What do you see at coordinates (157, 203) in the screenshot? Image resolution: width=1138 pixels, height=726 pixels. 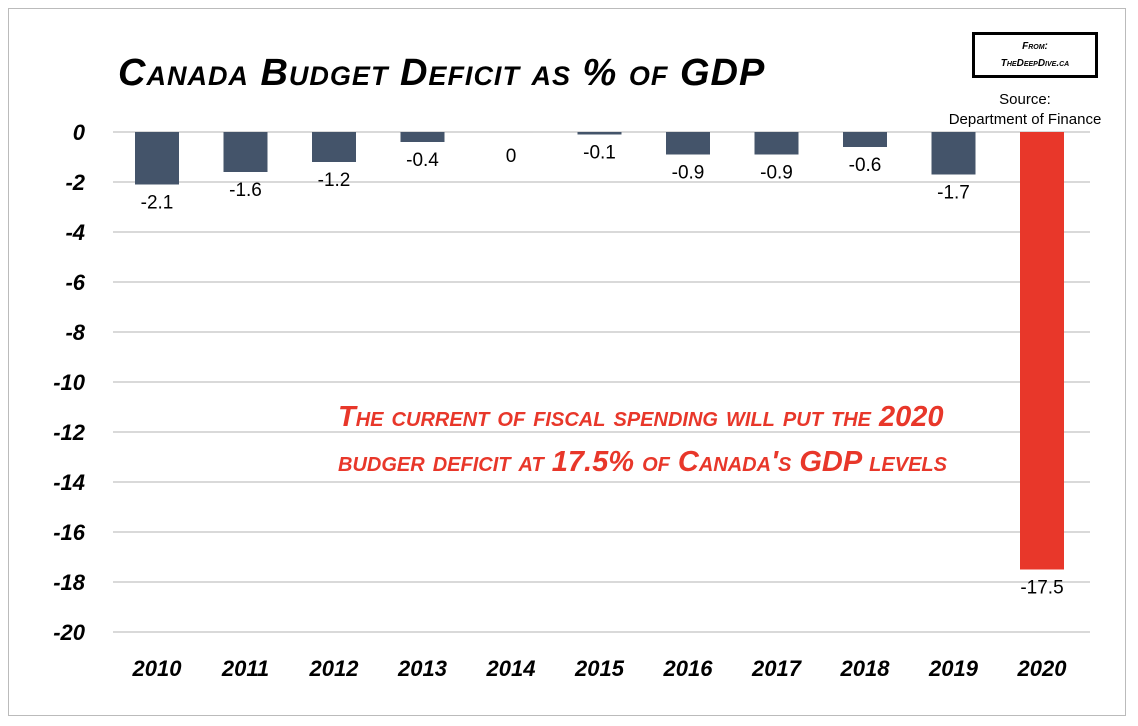 I see `data-label: -2.1` at bounding box center [157, 203].